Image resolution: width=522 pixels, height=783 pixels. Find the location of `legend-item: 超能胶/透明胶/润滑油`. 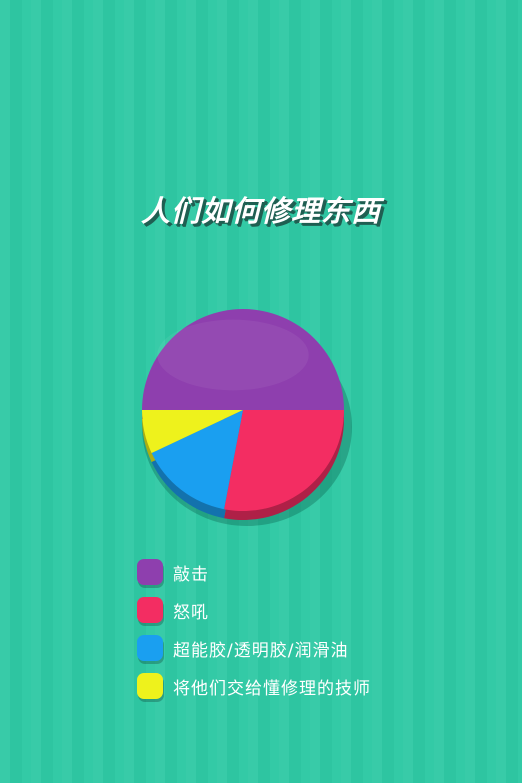

legend-item: 超能胶/透明胶/润滑油 is located at coordinates (254, 648).